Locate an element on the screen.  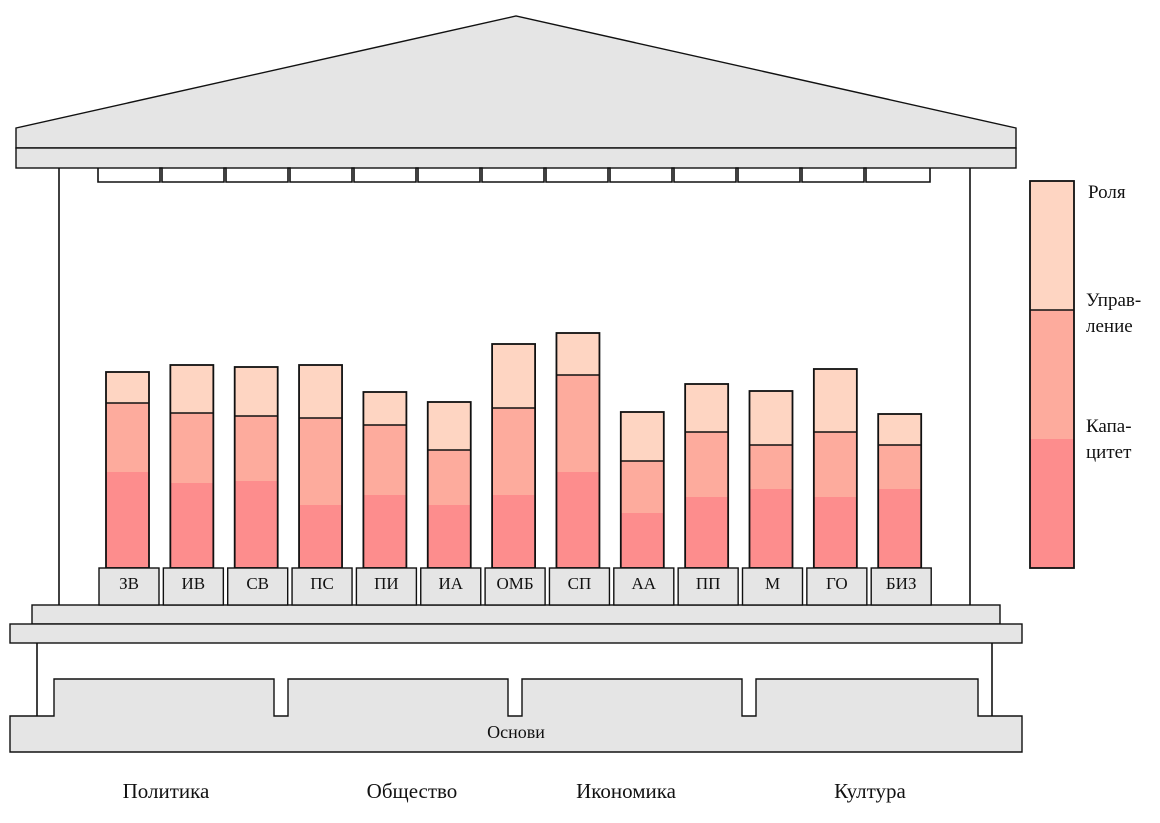
pillar-label: М is located at coordinates (772, 583).